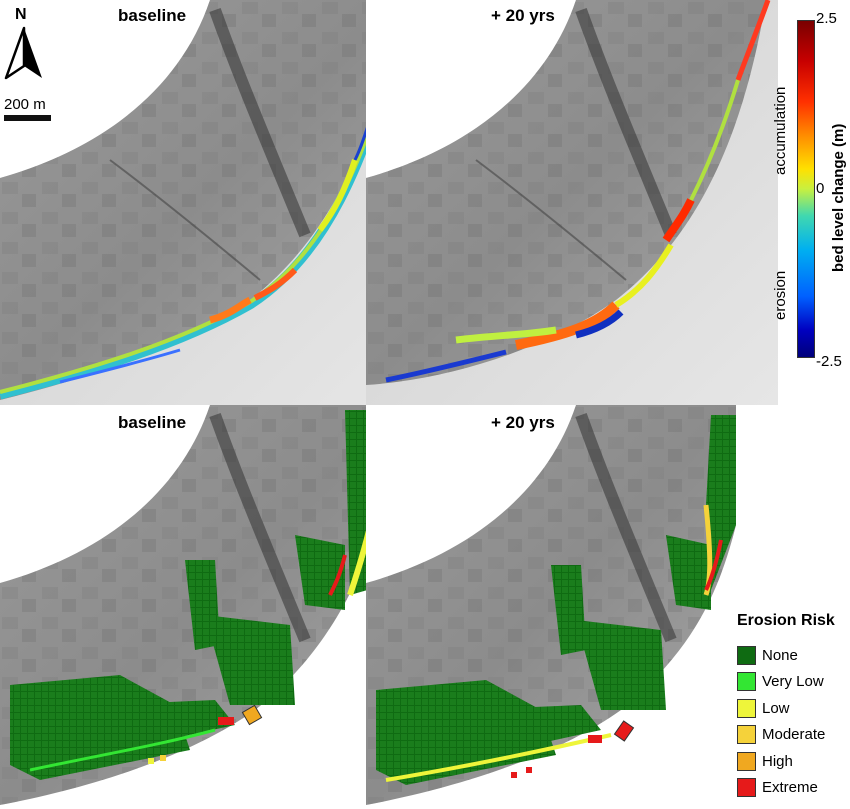 The image size is (850, 809). Describe the element at coordinates (27, 118) in the screenshot. I see `scale-bar-line` at that location.